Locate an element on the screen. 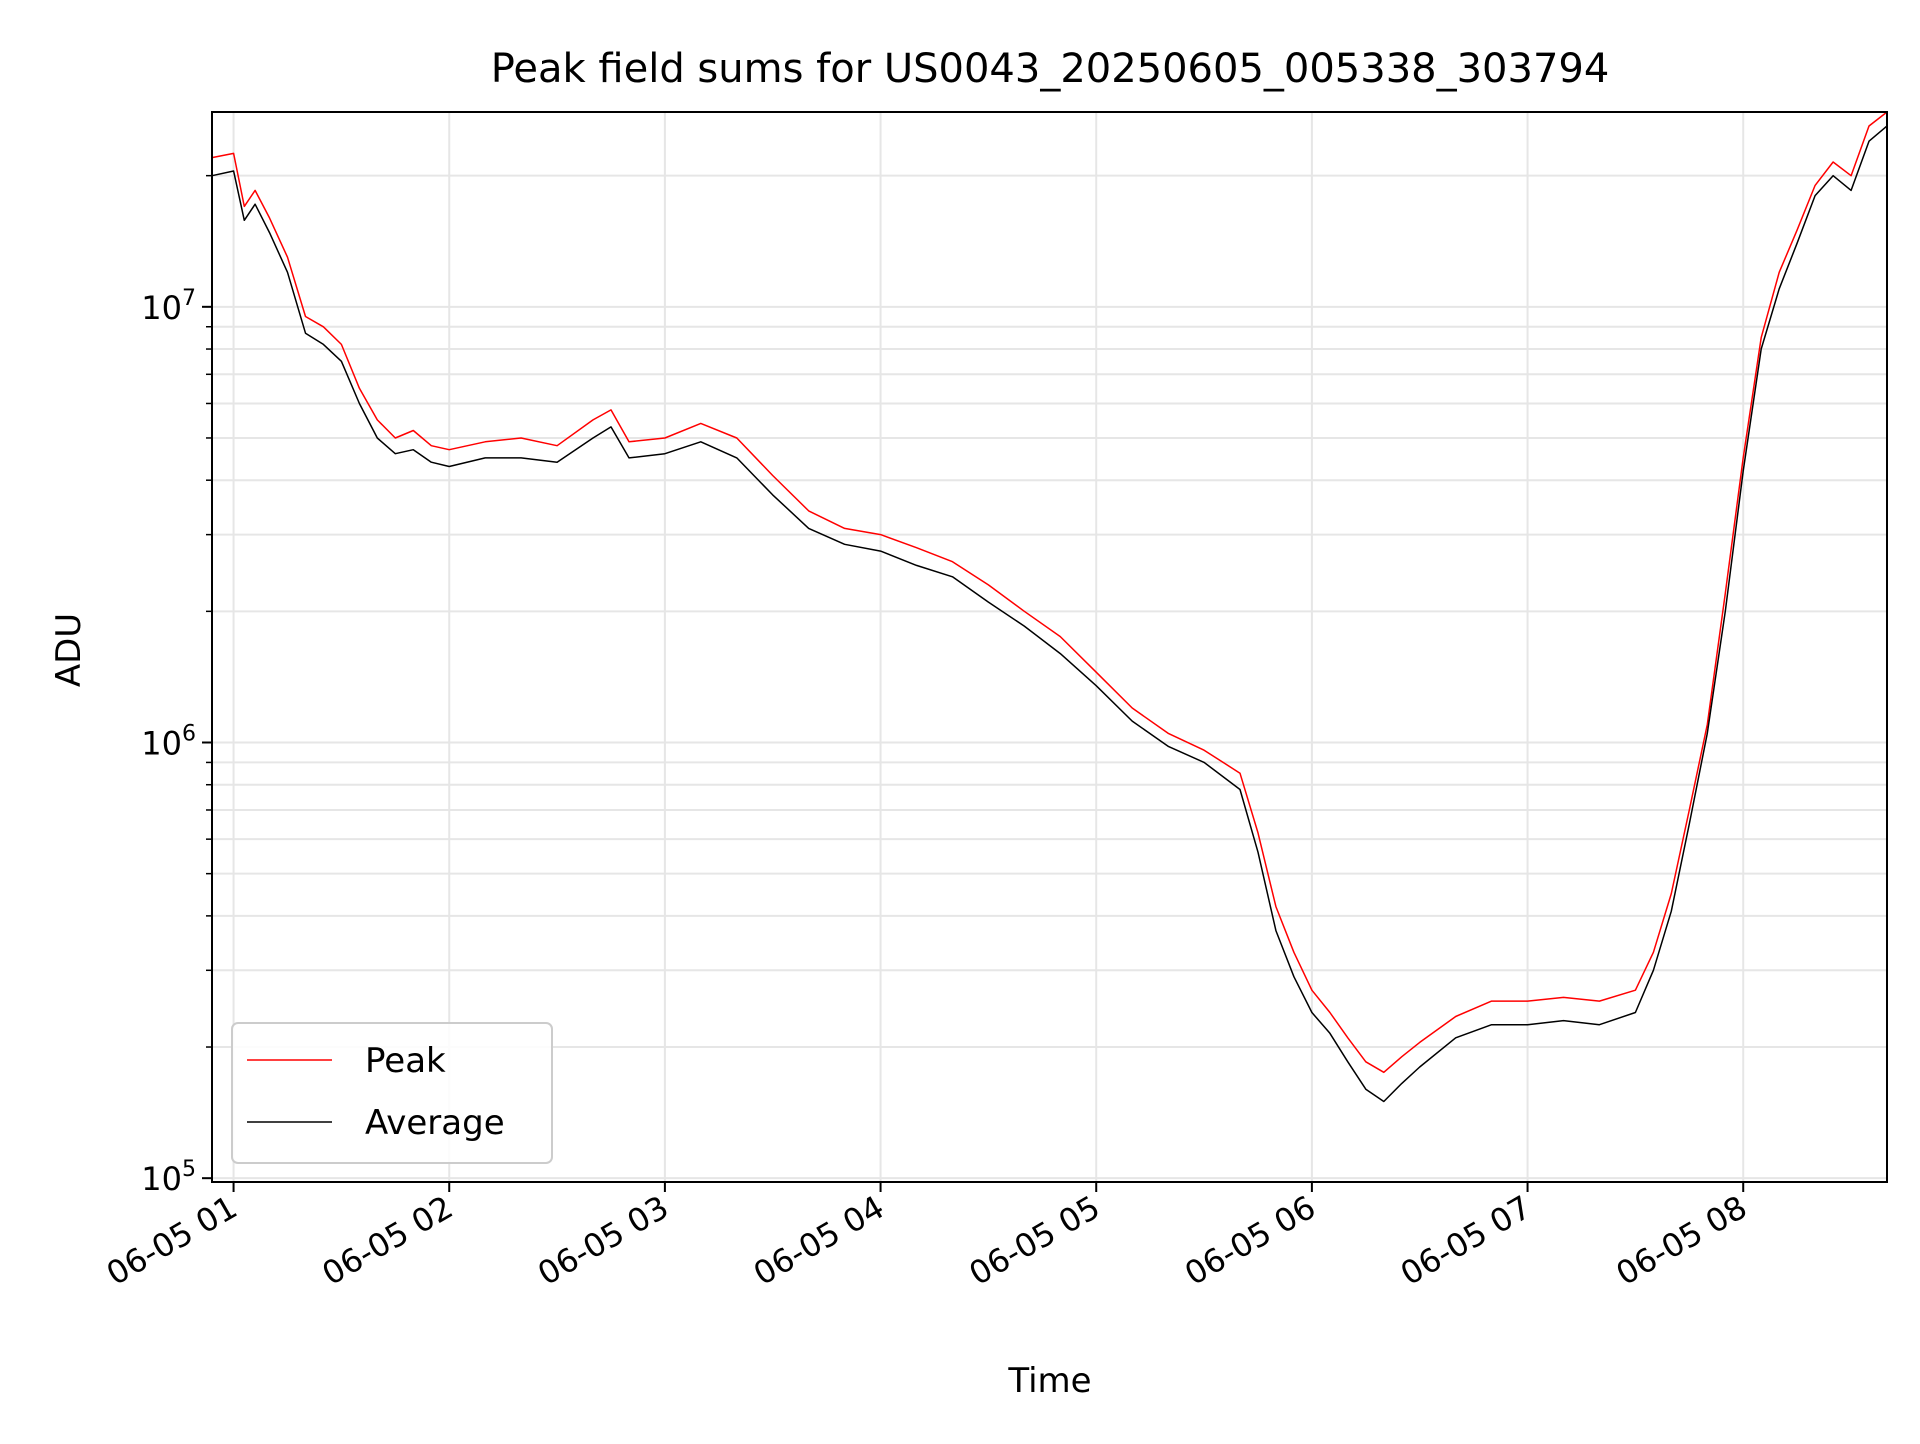  legend-average-label: Average is located at coordinates (435, 1123).